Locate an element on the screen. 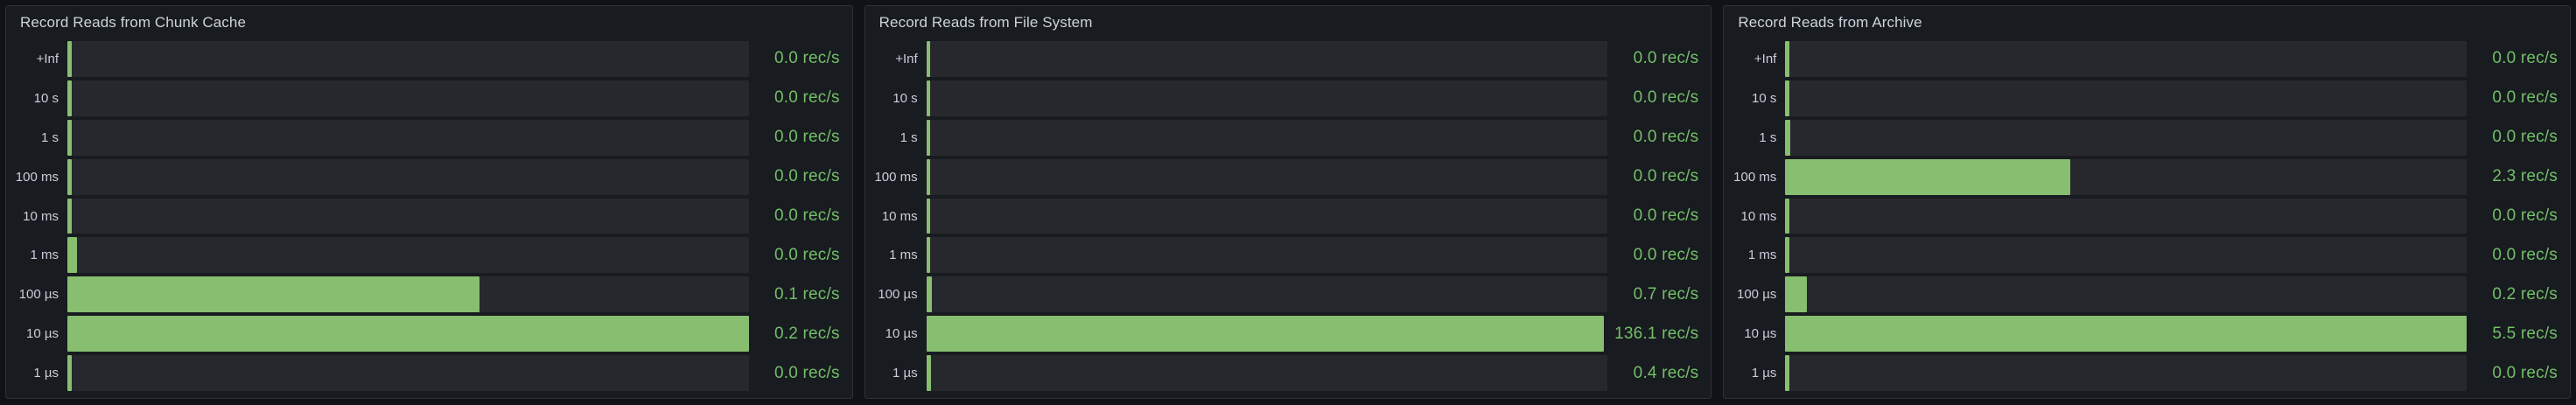 This screenshot has width=2576, height=405. bar-gauge-label: 100 µs is located at coordinates (898, 295).